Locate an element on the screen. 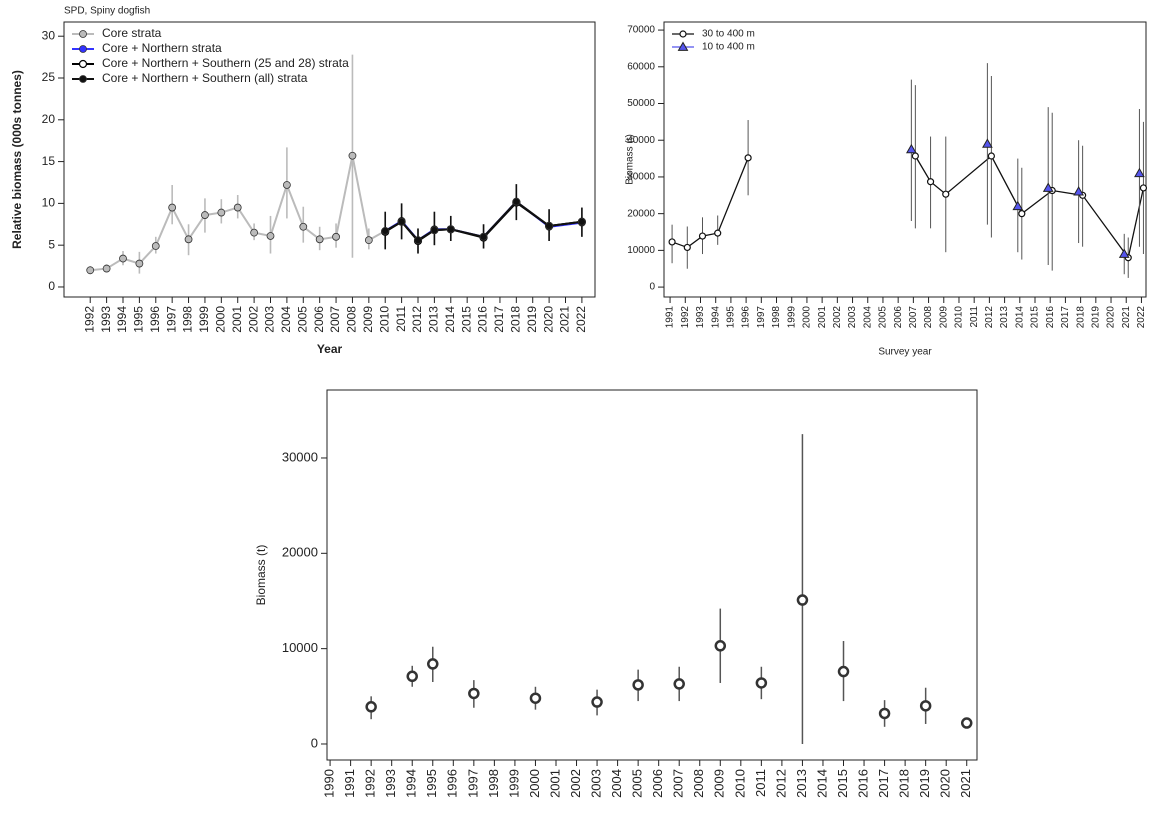  x-tick-label: 2007 is located at coordinates (678, 783).